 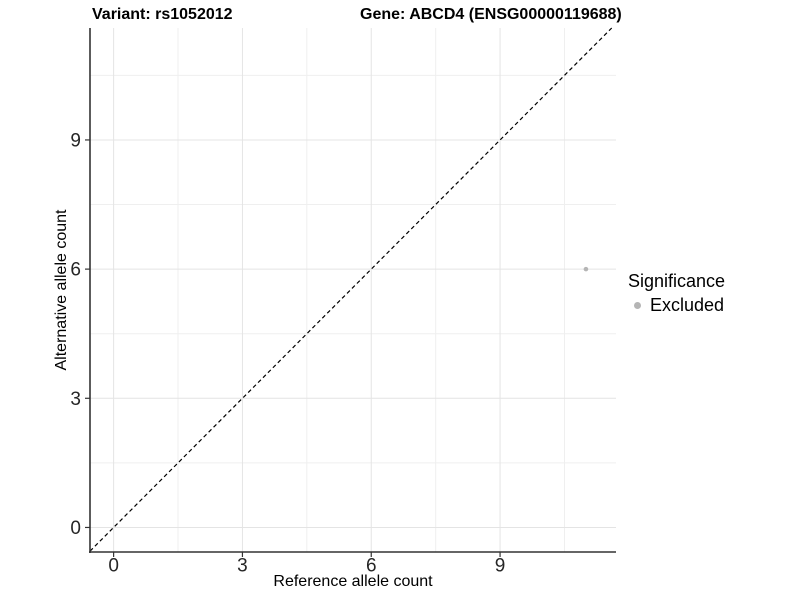 What do you see at coordinates (162, 14) in the screenshot?
I see `variant-title: Variant: rs1052012` at bounding box center [162, 14].